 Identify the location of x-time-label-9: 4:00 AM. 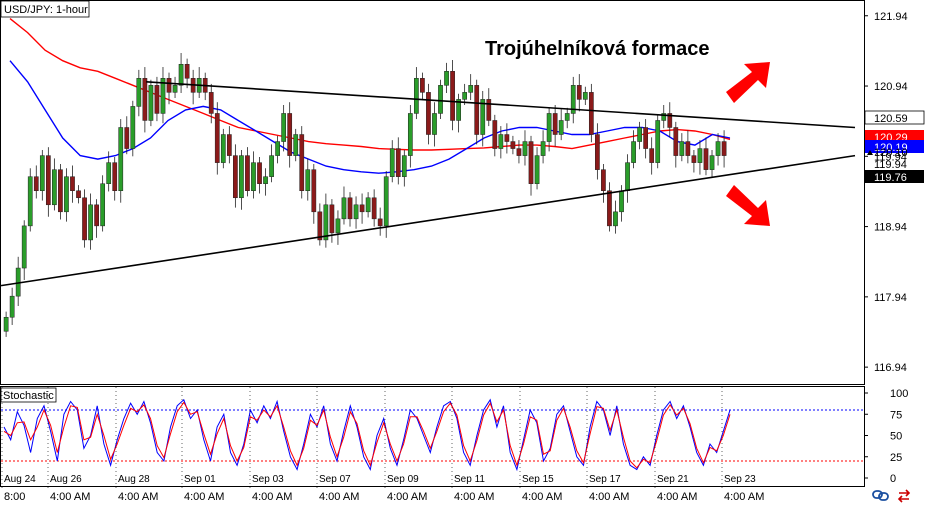
(609, 497).